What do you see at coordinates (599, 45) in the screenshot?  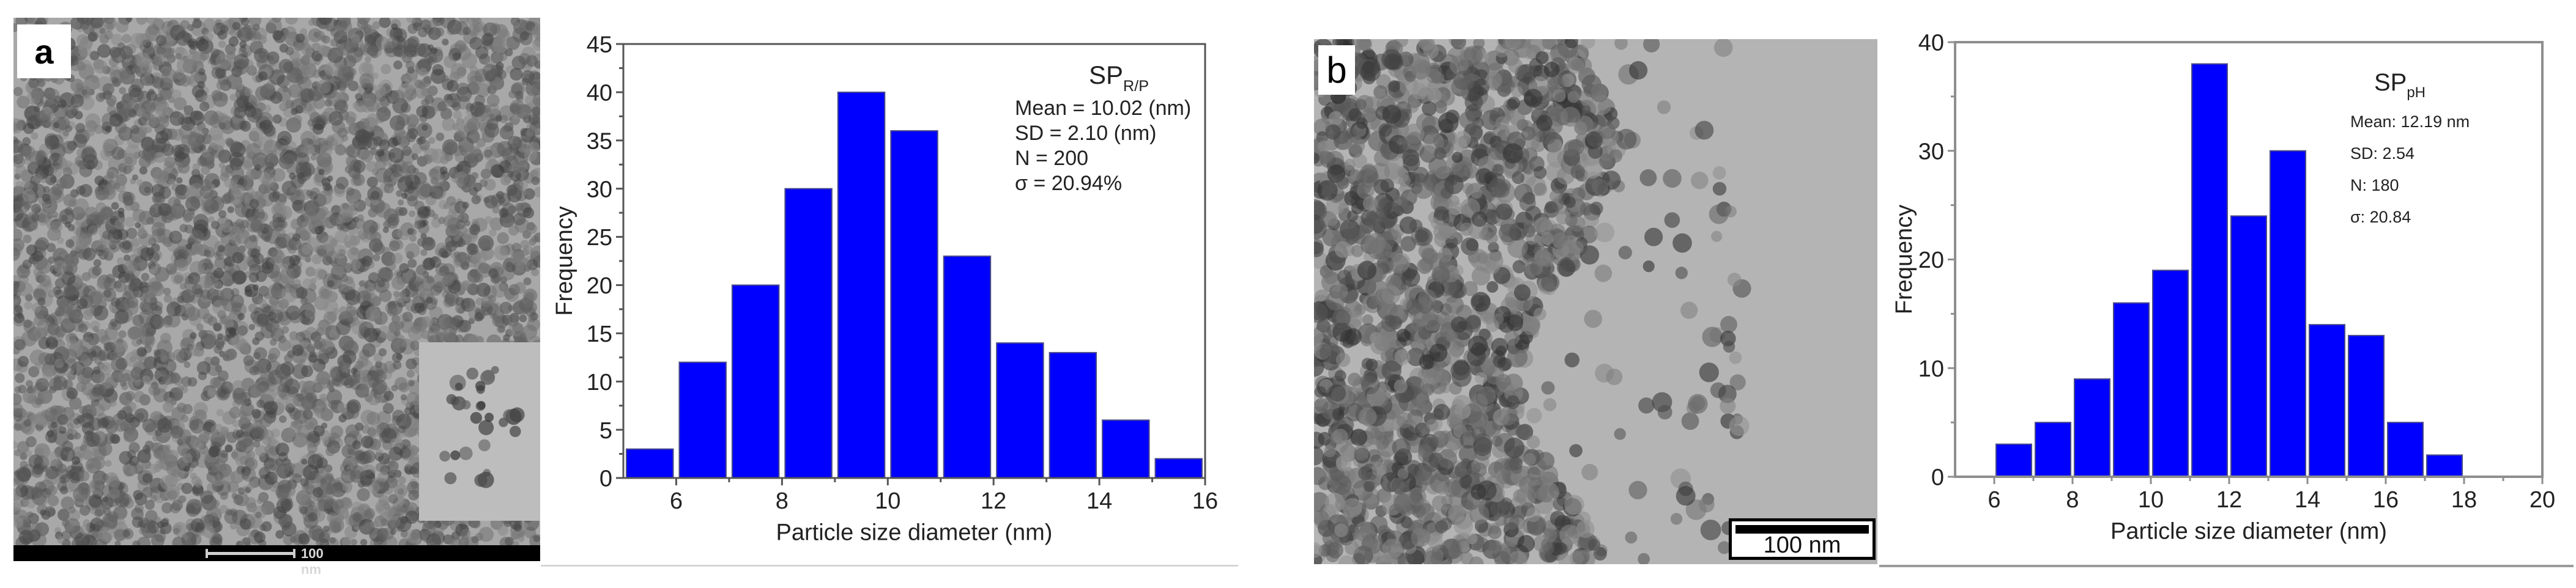 I see `y-tick-label: 45` at bounding box center [599, 45].